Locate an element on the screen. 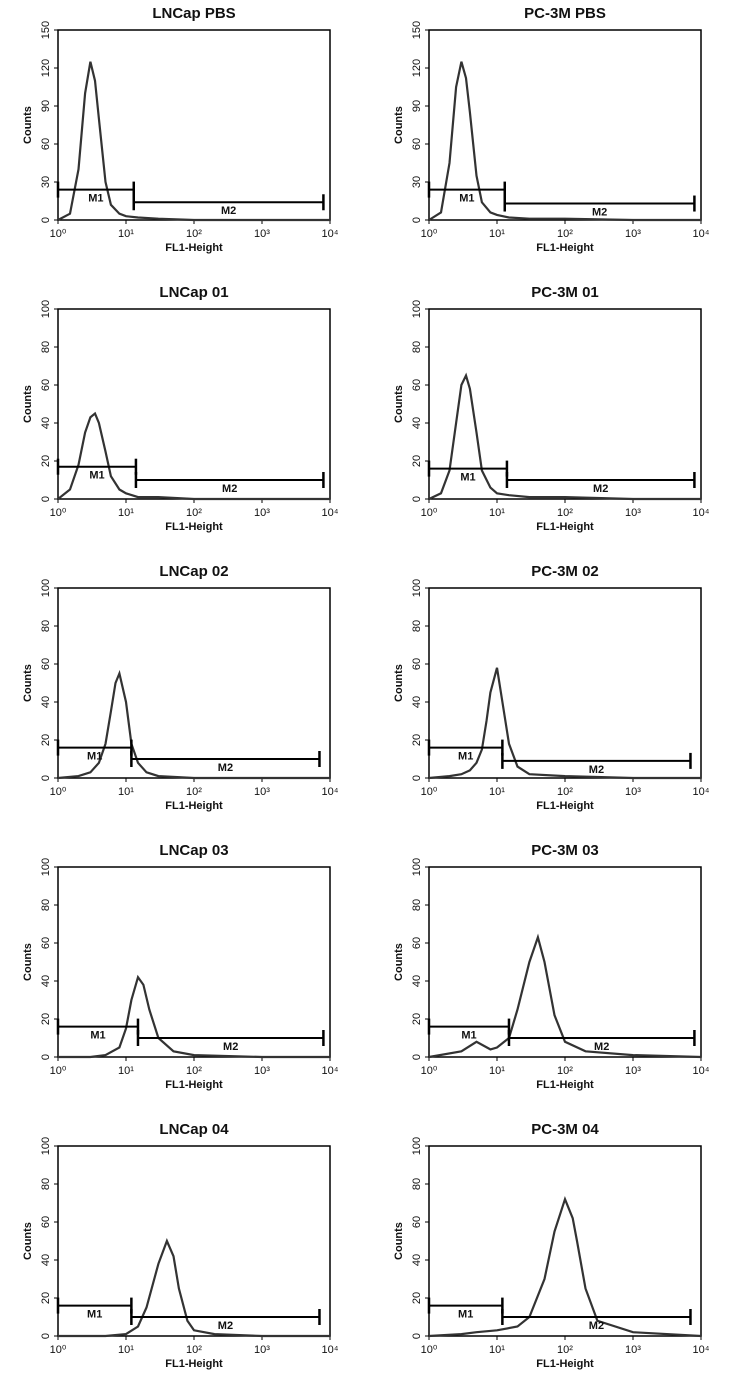 The image size is (742, 1396). panel-title: PC-3M 01 is located at coordinates (565, 292).